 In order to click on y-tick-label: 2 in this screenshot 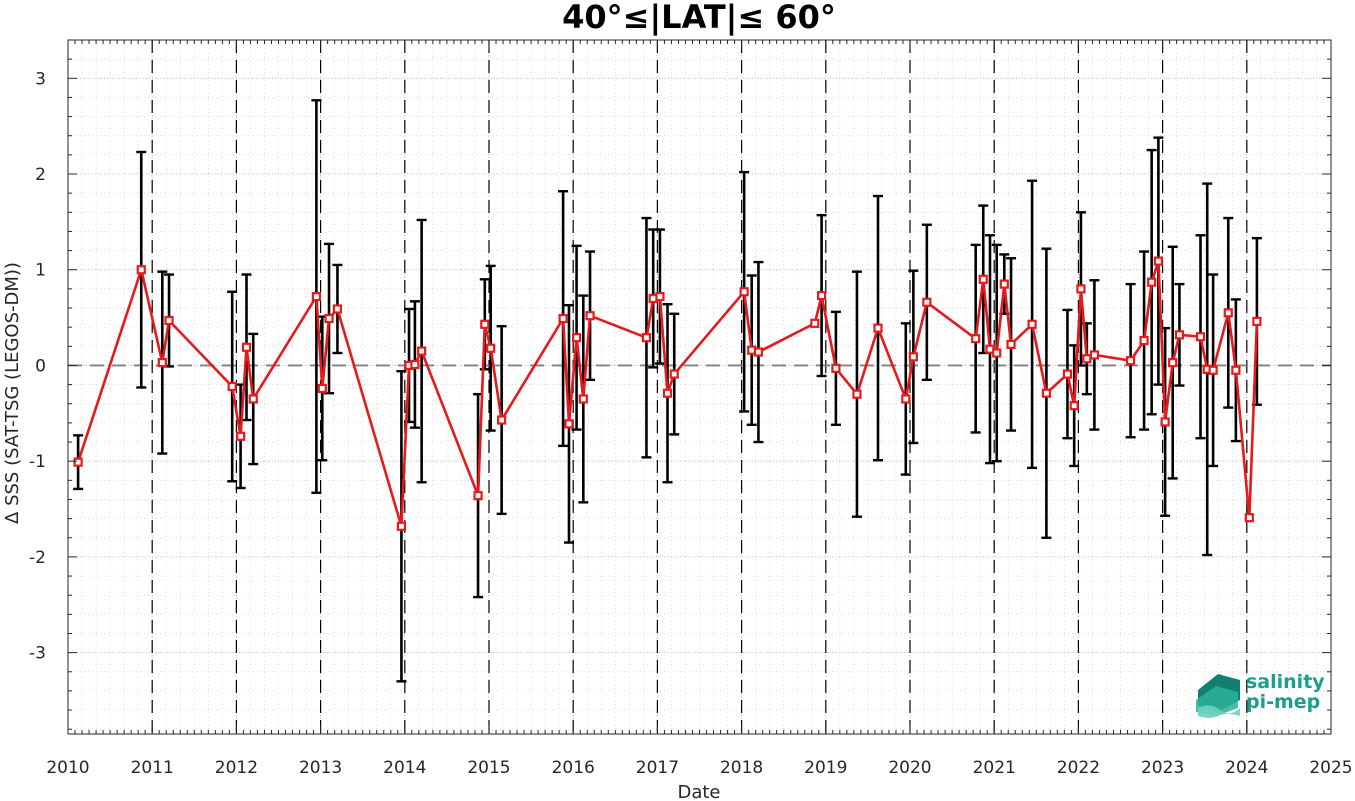, I will do `click(40, 175)`.